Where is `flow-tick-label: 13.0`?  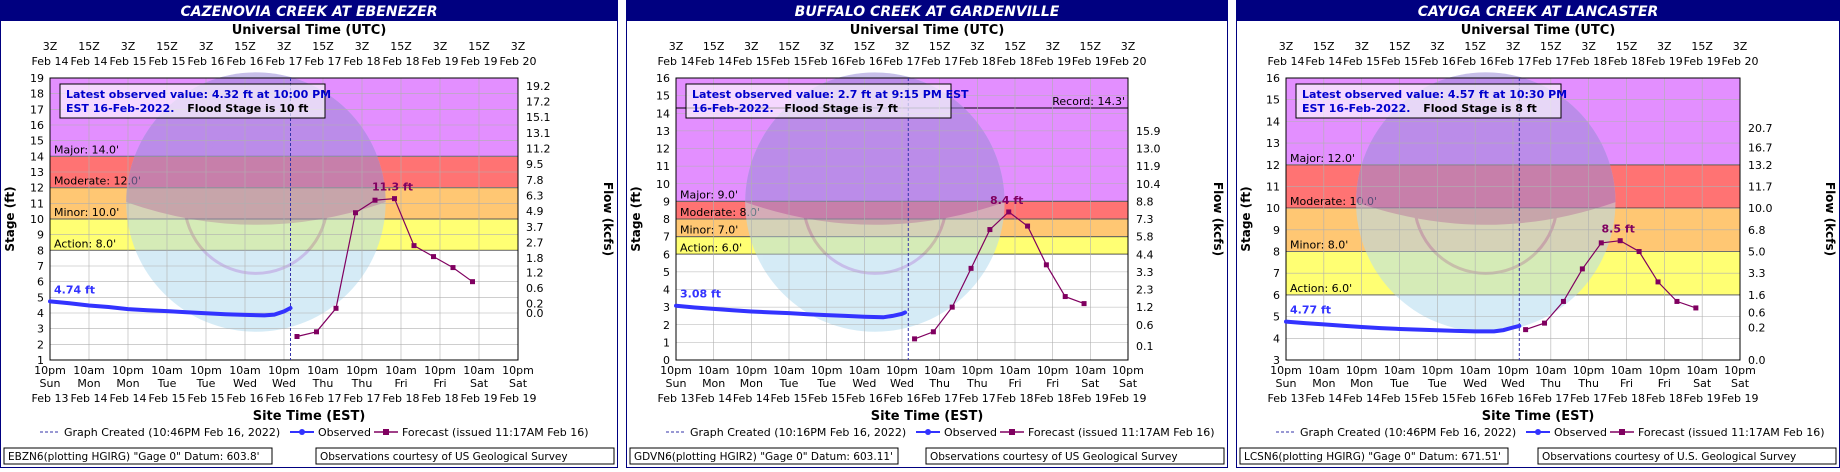
flow-tick-label: 13.0 is located at coordinates (1148, 149).